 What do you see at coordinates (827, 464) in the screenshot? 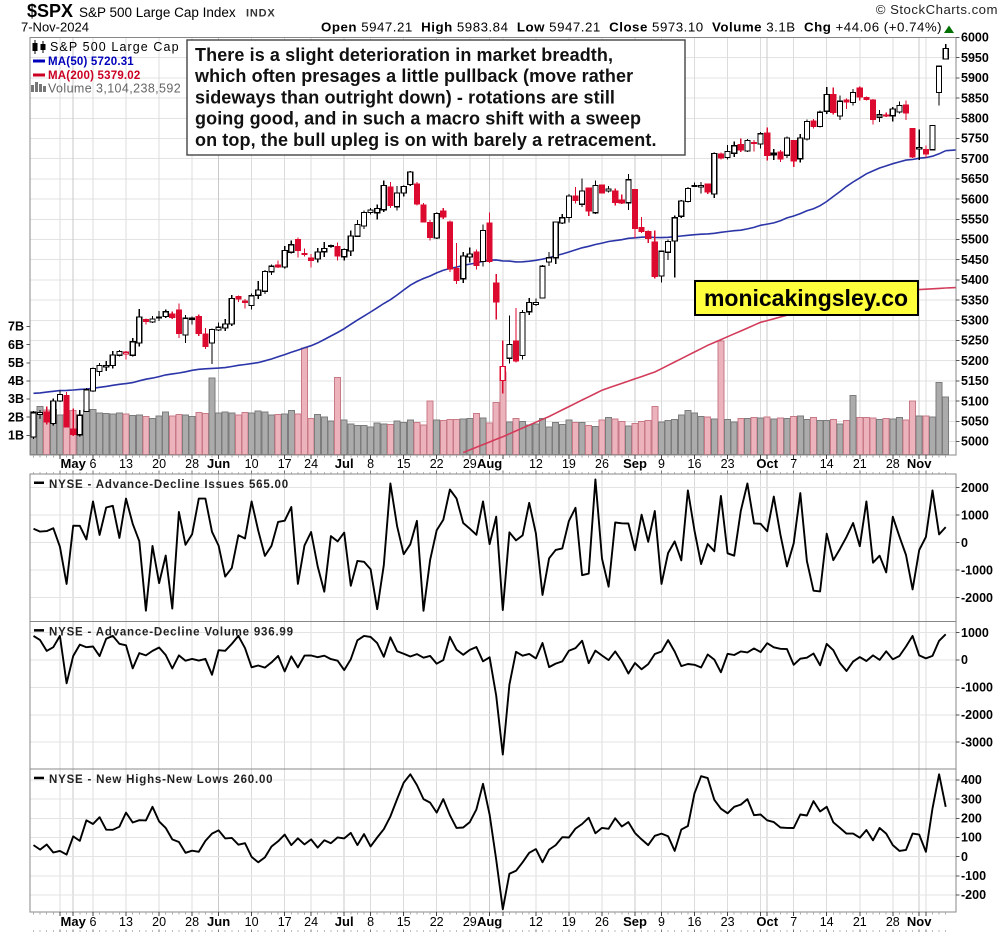
I see `svg-text: 14` at bounding box center [827, 464].